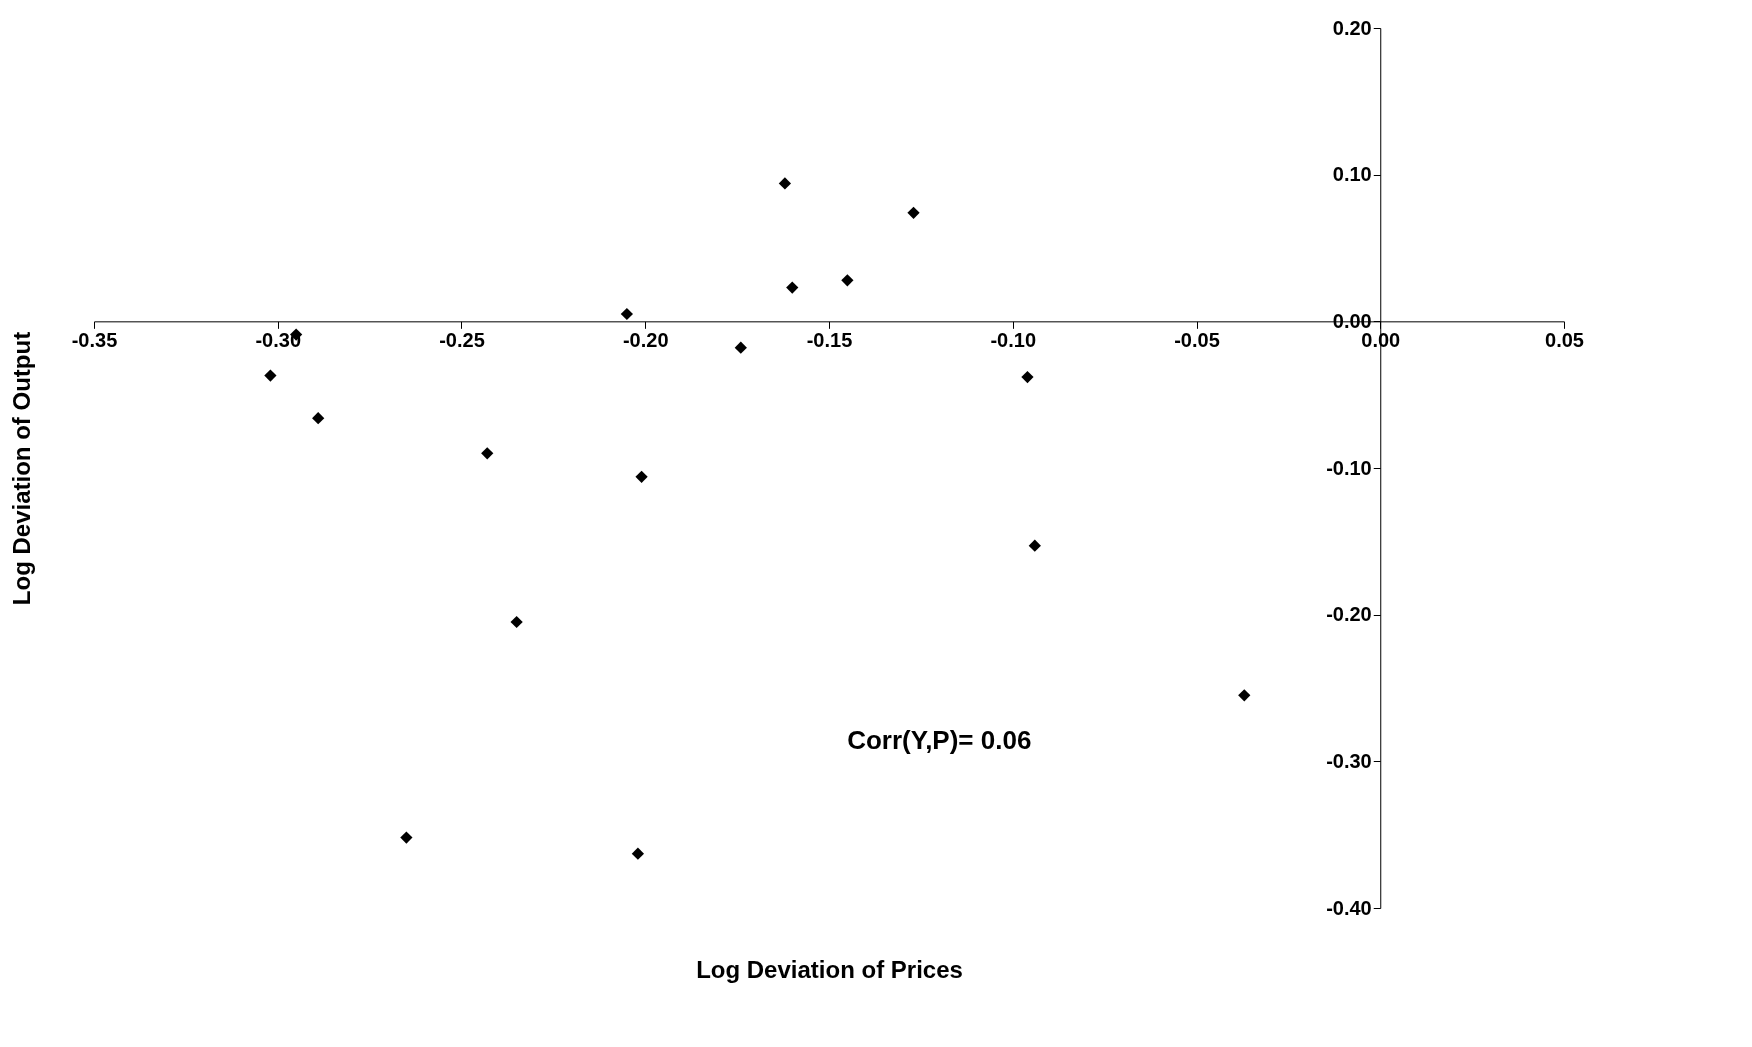 The image size is (1752, 1047). What do you see at coordinates (1352, 27) in the screenshot?
I see `y-tick-label: 0.20` at bounding box center [1352, 27].